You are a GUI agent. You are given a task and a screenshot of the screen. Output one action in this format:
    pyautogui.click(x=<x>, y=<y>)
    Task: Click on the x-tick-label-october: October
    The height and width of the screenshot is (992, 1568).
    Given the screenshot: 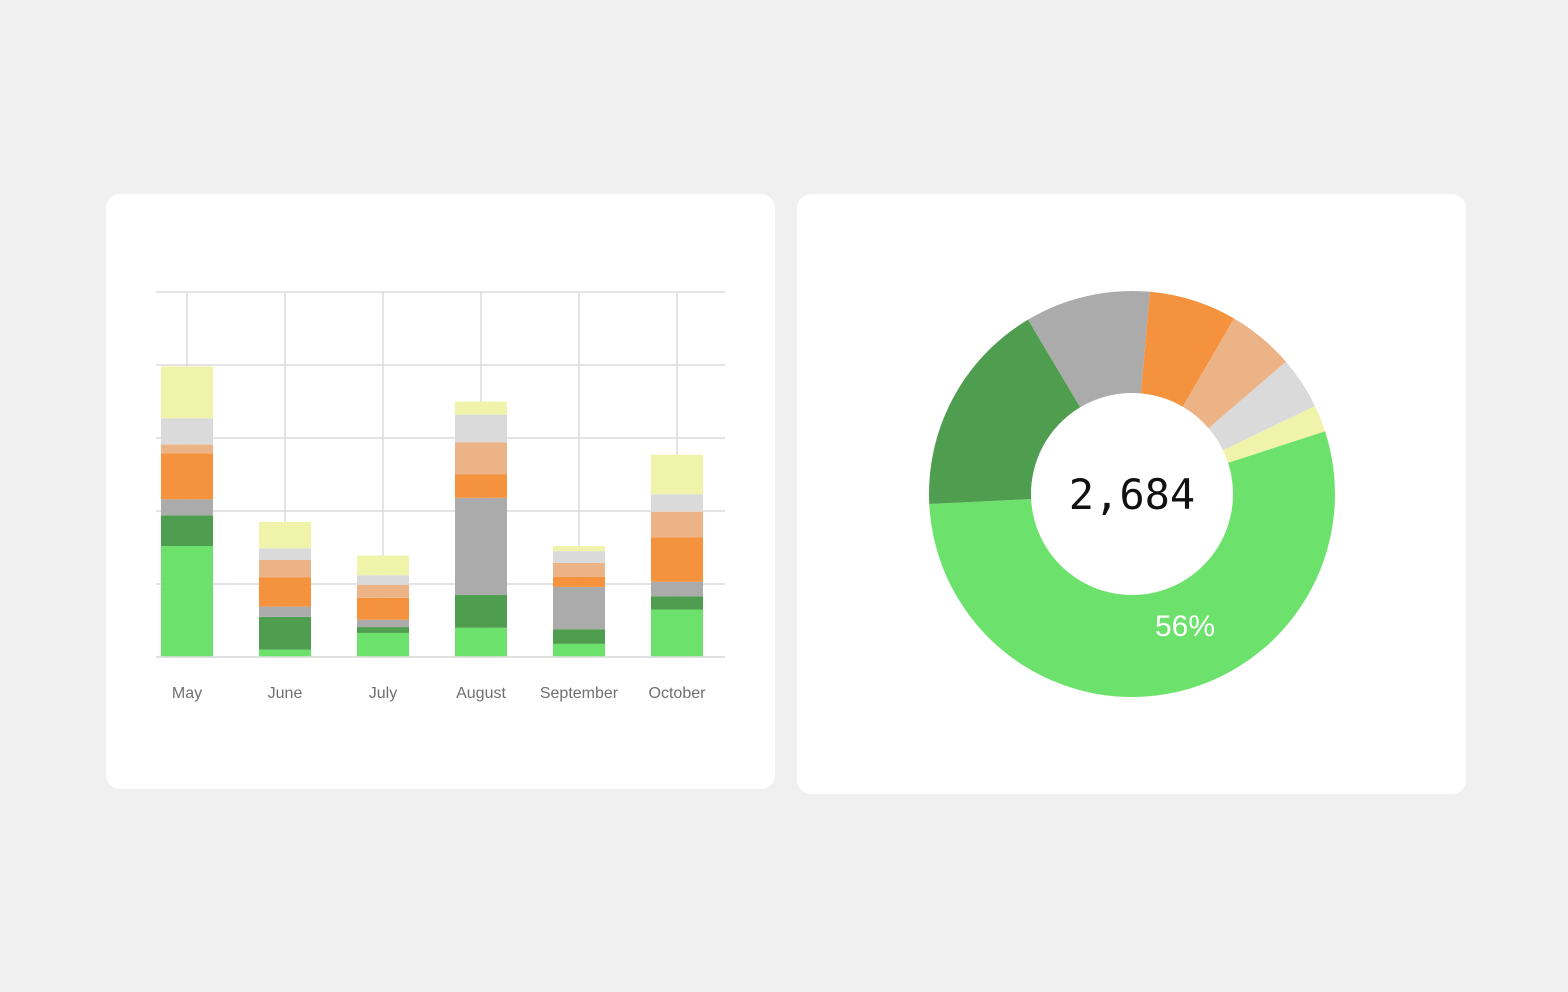 What is the action you would take?
    pyautogui.click(x=678, y=693)
    